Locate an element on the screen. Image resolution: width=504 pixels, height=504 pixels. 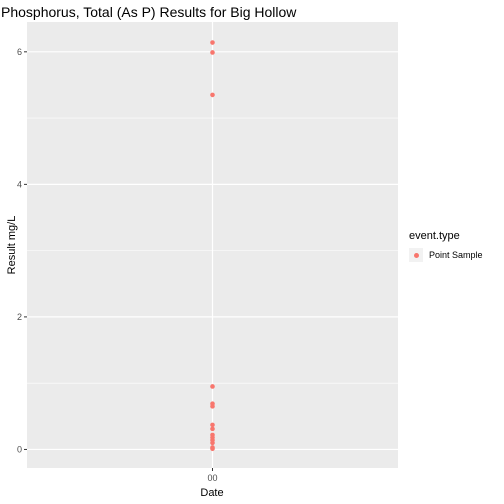
legend-dot-icon is located at coordinates (416, 255).